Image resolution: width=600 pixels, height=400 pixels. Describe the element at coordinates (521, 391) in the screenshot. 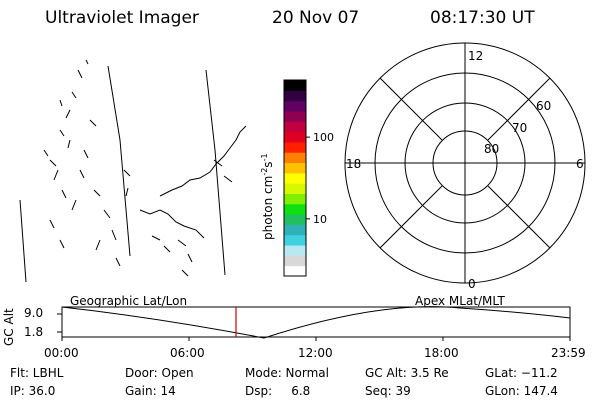

I see `glon-status: GLon: 147.4` at that location.